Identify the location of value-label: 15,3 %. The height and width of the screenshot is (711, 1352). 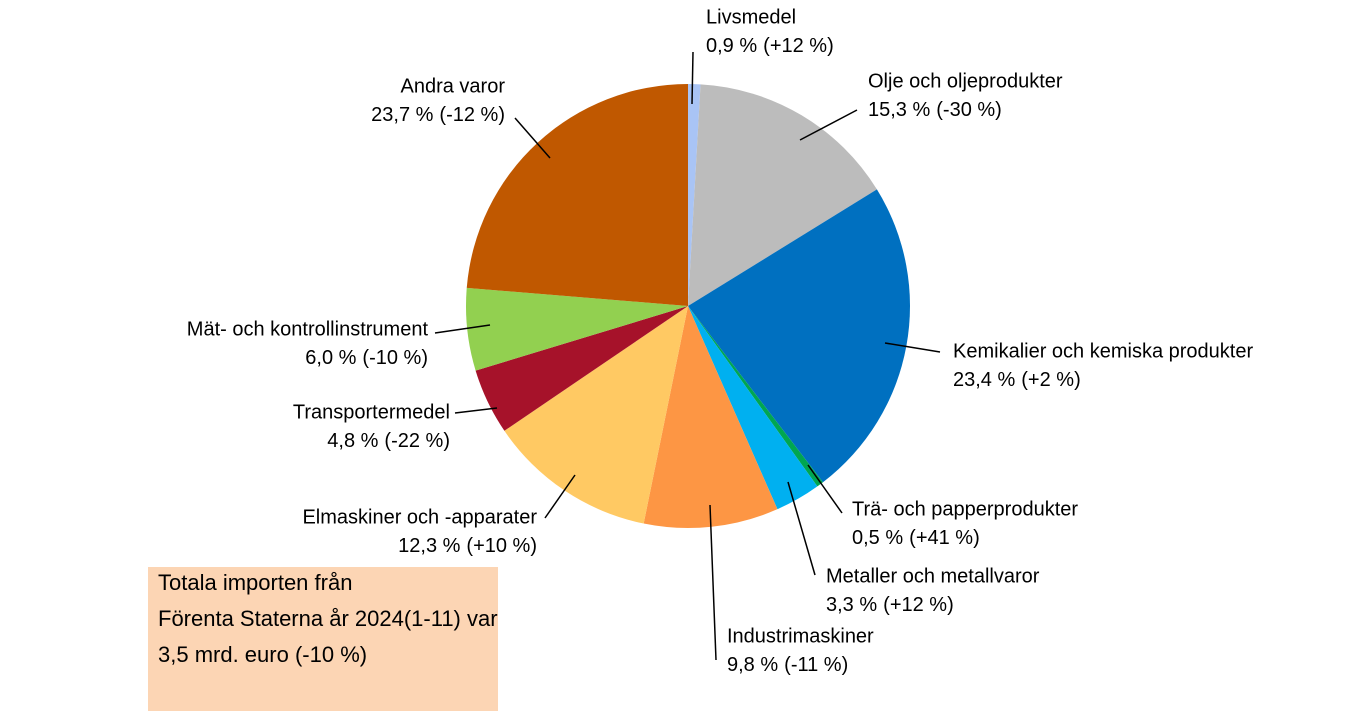
(899, 110).